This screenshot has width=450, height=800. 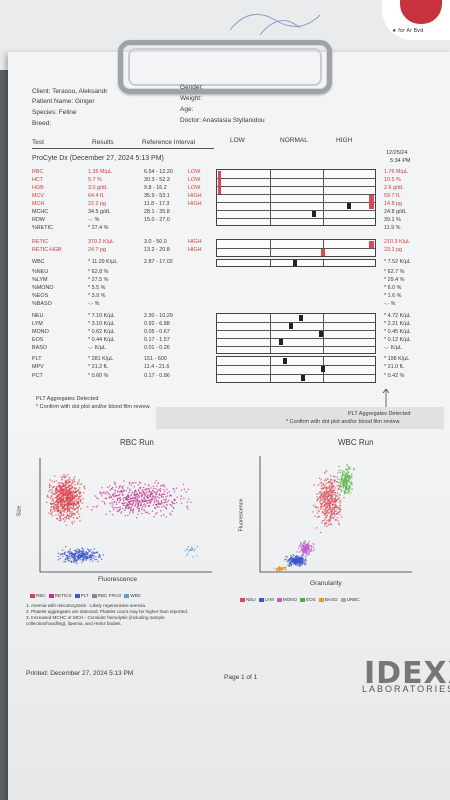 What do you see at coordinates (238, 360) in the screenshot?
I see `table-row: PLT * 281 K/µL 151 - 600 * 198 K/µL` at bounding box center [238, 360].